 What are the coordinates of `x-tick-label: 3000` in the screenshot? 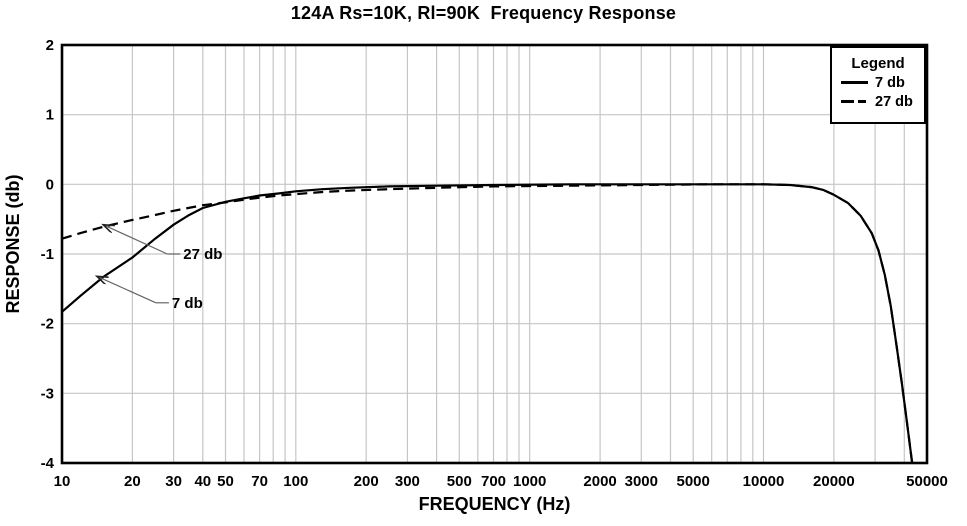 It's located at (641, 481).